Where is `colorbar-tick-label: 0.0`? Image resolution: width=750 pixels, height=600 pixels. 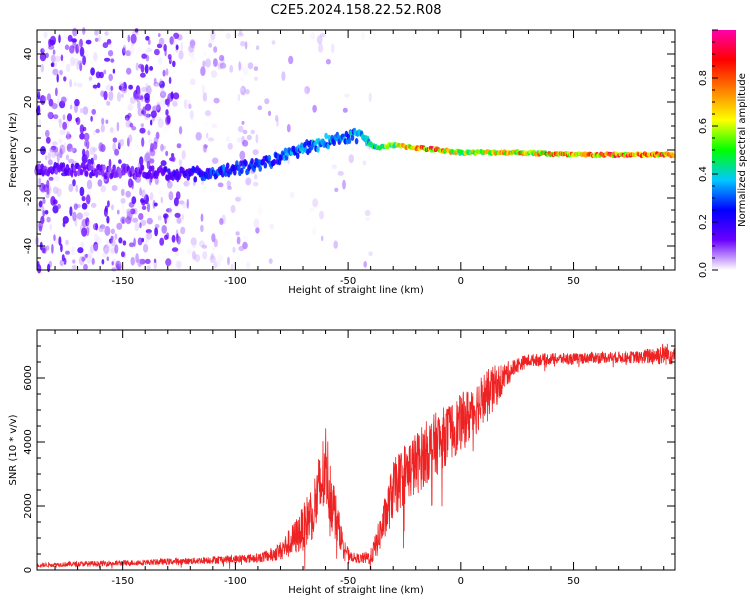
colorbar-tick-label: 0.0 is located at coordinates (703, 270).